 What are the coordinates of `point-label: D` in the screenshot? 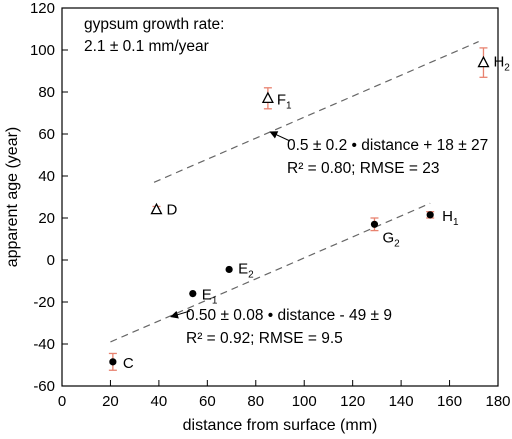 It's located at (171, 210).